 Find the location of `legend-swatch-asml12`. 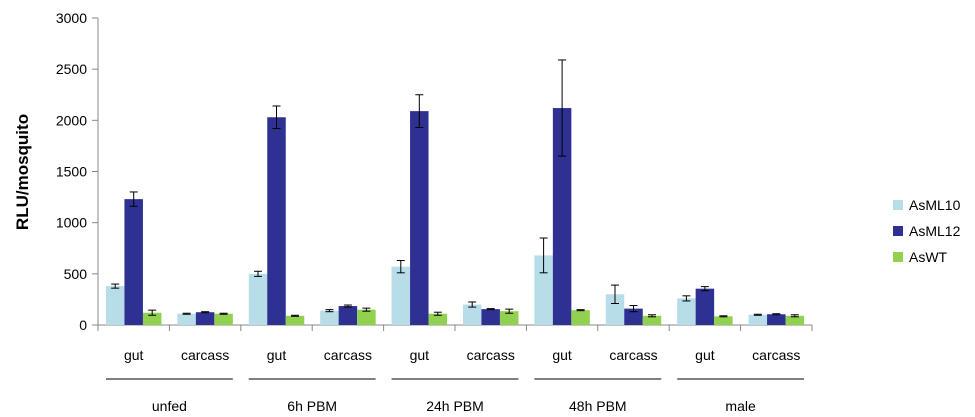

legend-swatch-asml12 is located at coordinates (898, 231).